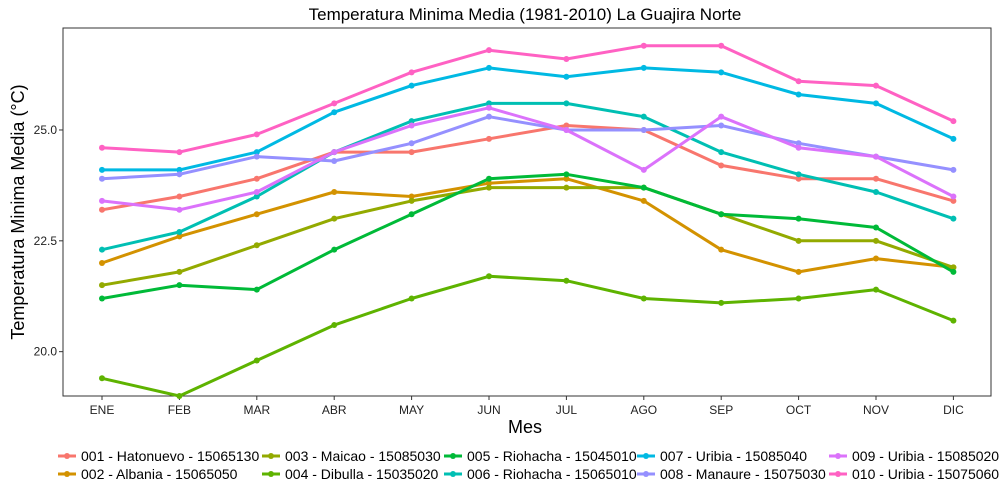  Describe the element at coordinates (876, 410) in the screenshot. I see `x-tick-label: NOV` at that location.